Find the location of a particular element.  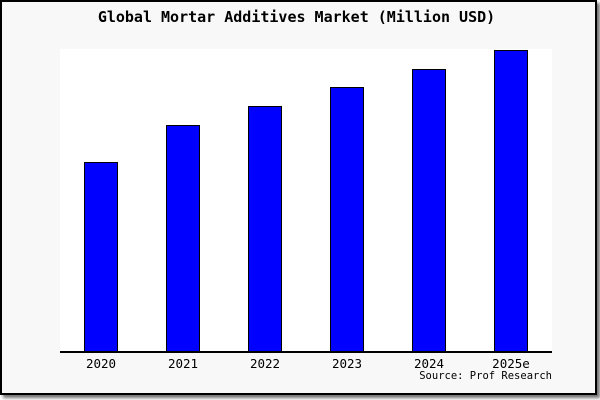

x-tick-2024: 2024 is located at coordinates (429, 363).